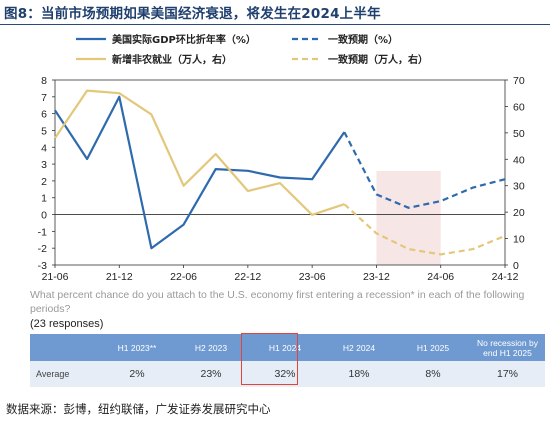 Image resolution: width=550 pixels, height=421 pixels. I want to click on highlight-box-h1-2024, so click(269, 359).